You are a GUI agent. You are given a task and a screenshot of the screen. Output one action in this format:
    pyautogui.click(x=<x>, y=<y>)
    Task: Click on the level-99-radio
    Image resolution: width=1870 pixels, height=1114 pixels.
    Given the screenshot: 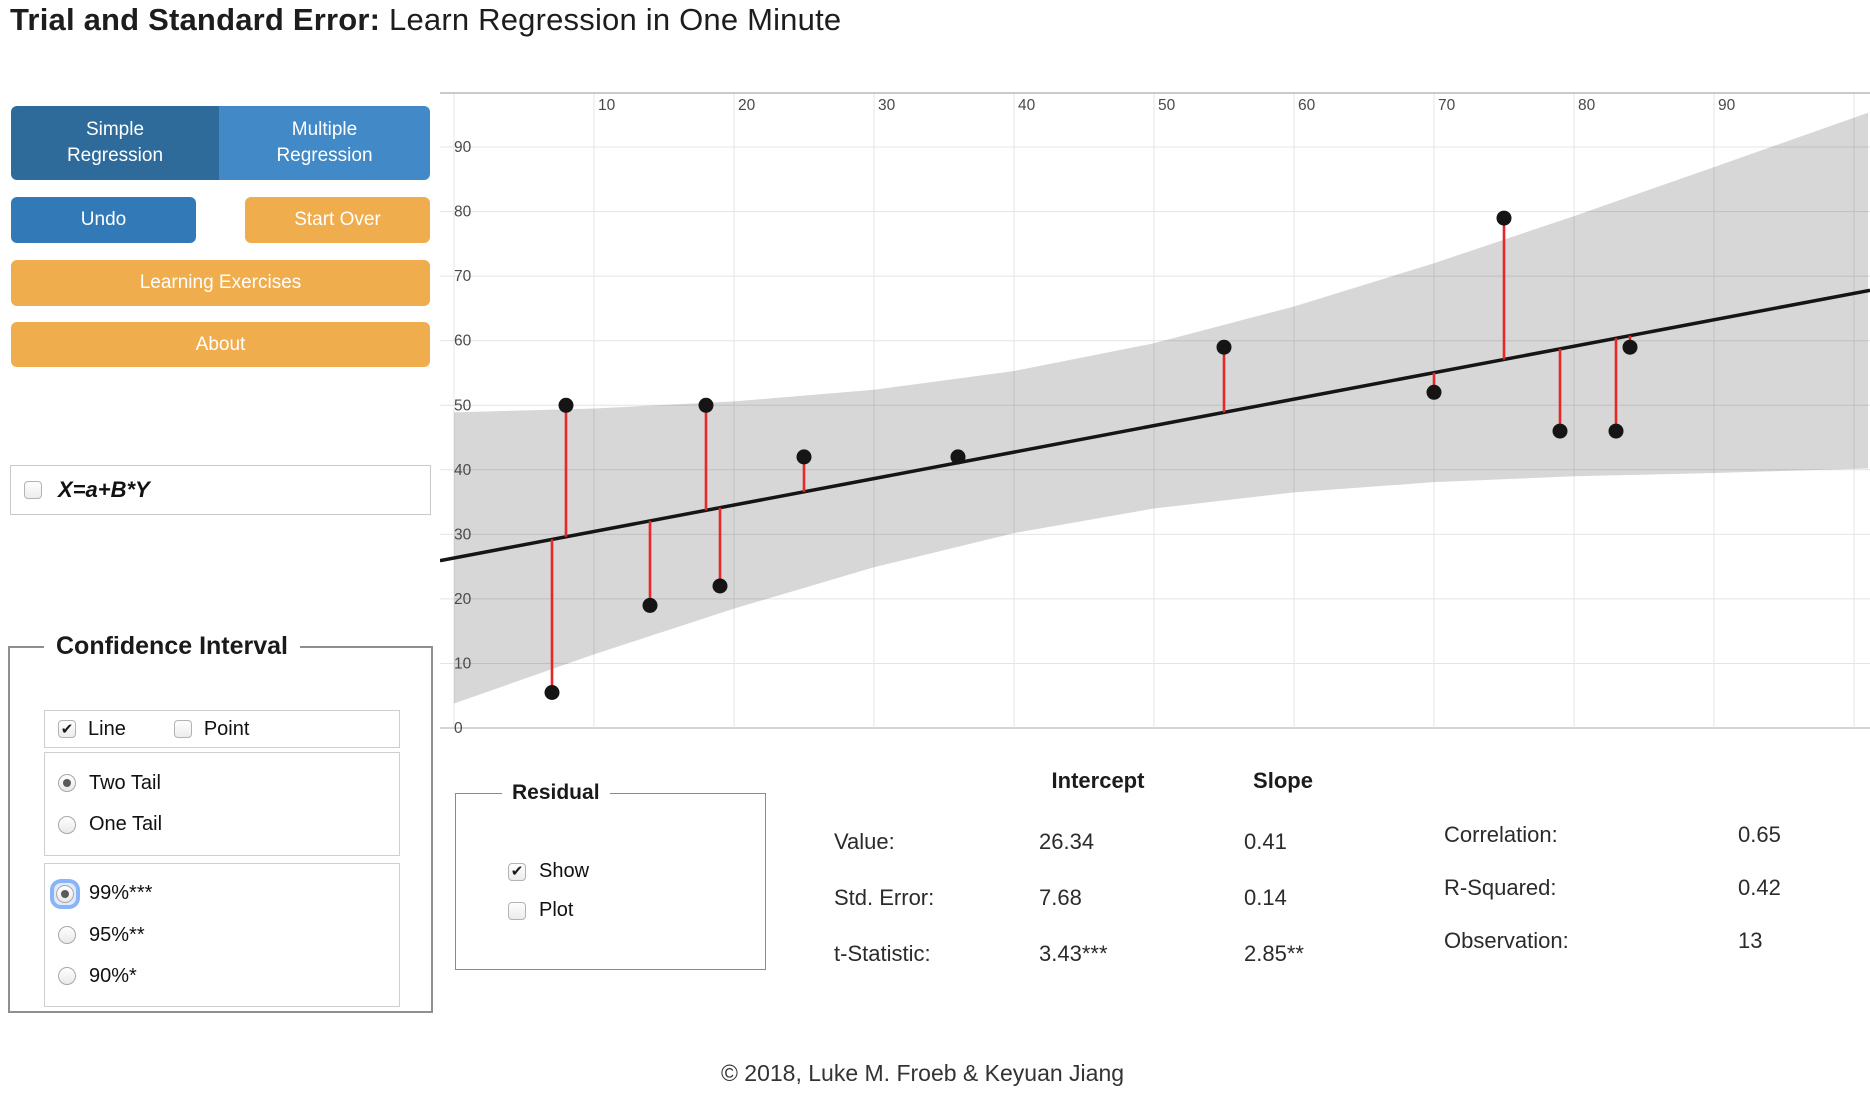 What is the action you would take?
    pyautogui.click(x=65, y=893)
    